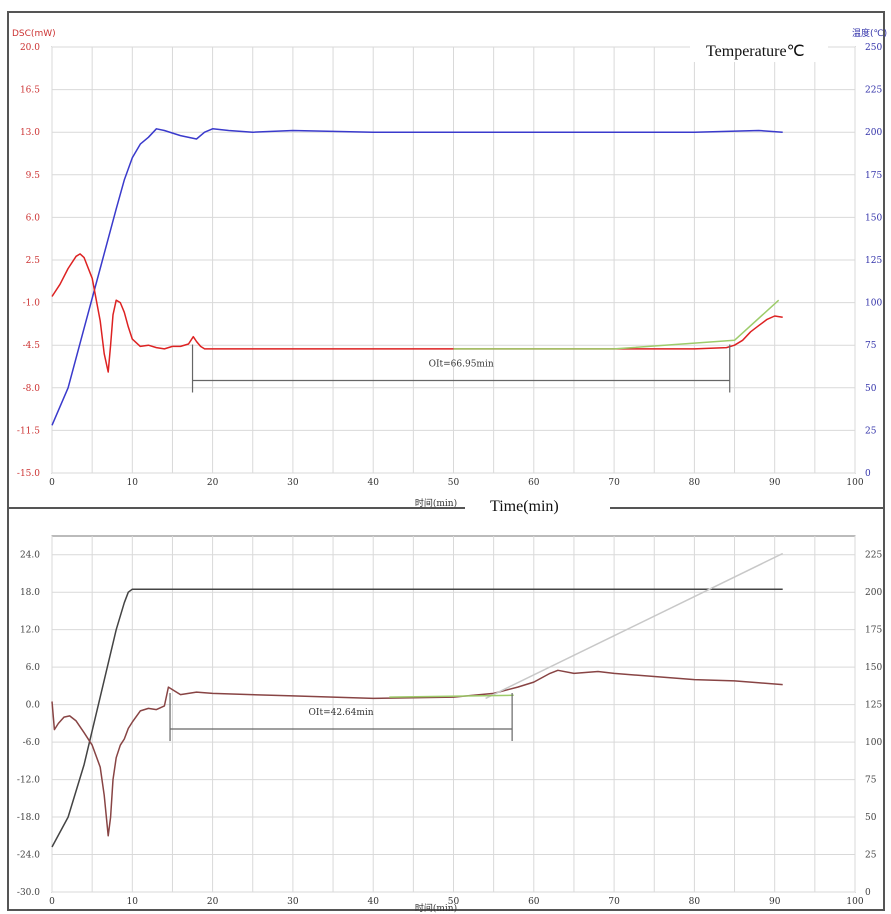  Describe the element at coordinates (461, 364) in the screenshot. I see `oit-label: OIt=66.95min` at that location.